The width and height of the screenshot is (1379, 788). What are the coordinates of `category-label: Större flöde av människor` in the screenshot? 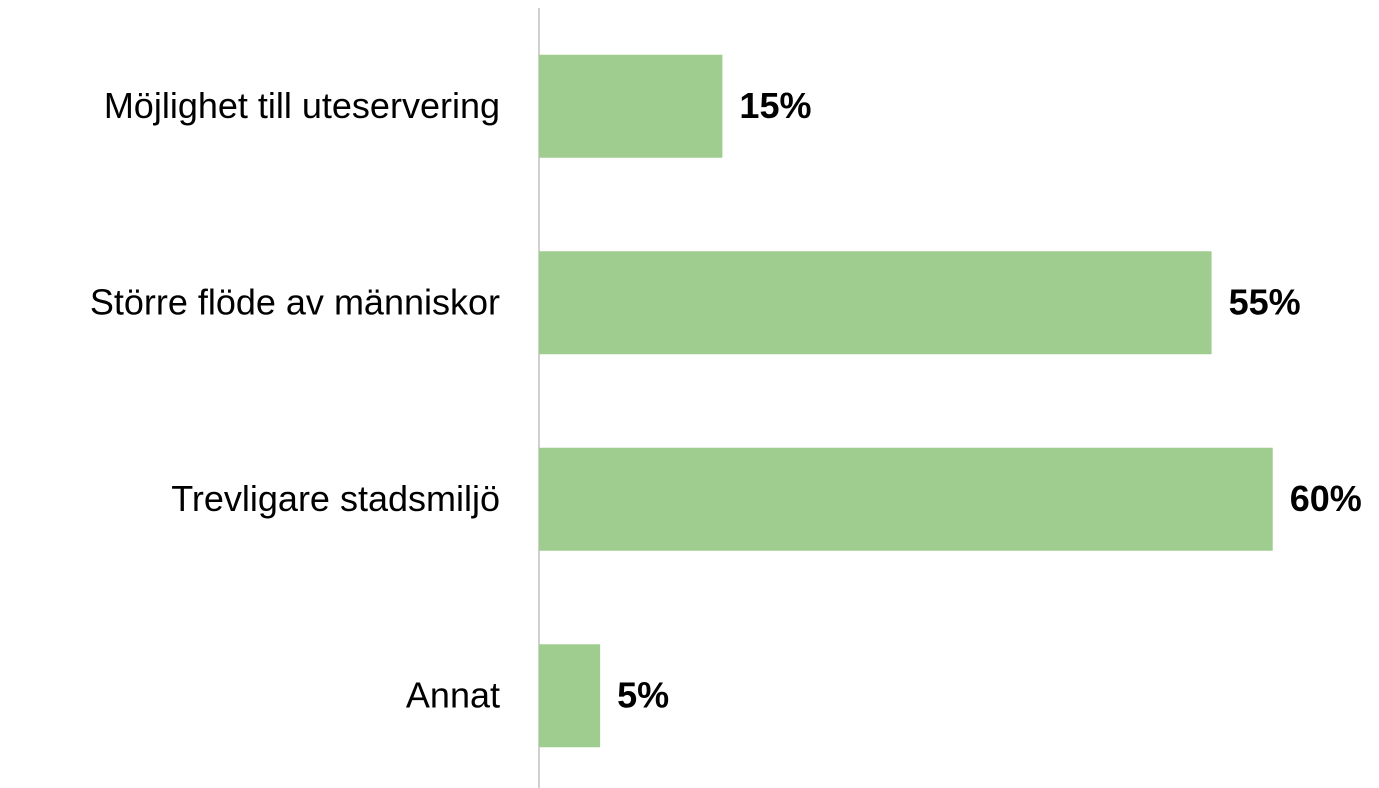 It's located at (295, 301).